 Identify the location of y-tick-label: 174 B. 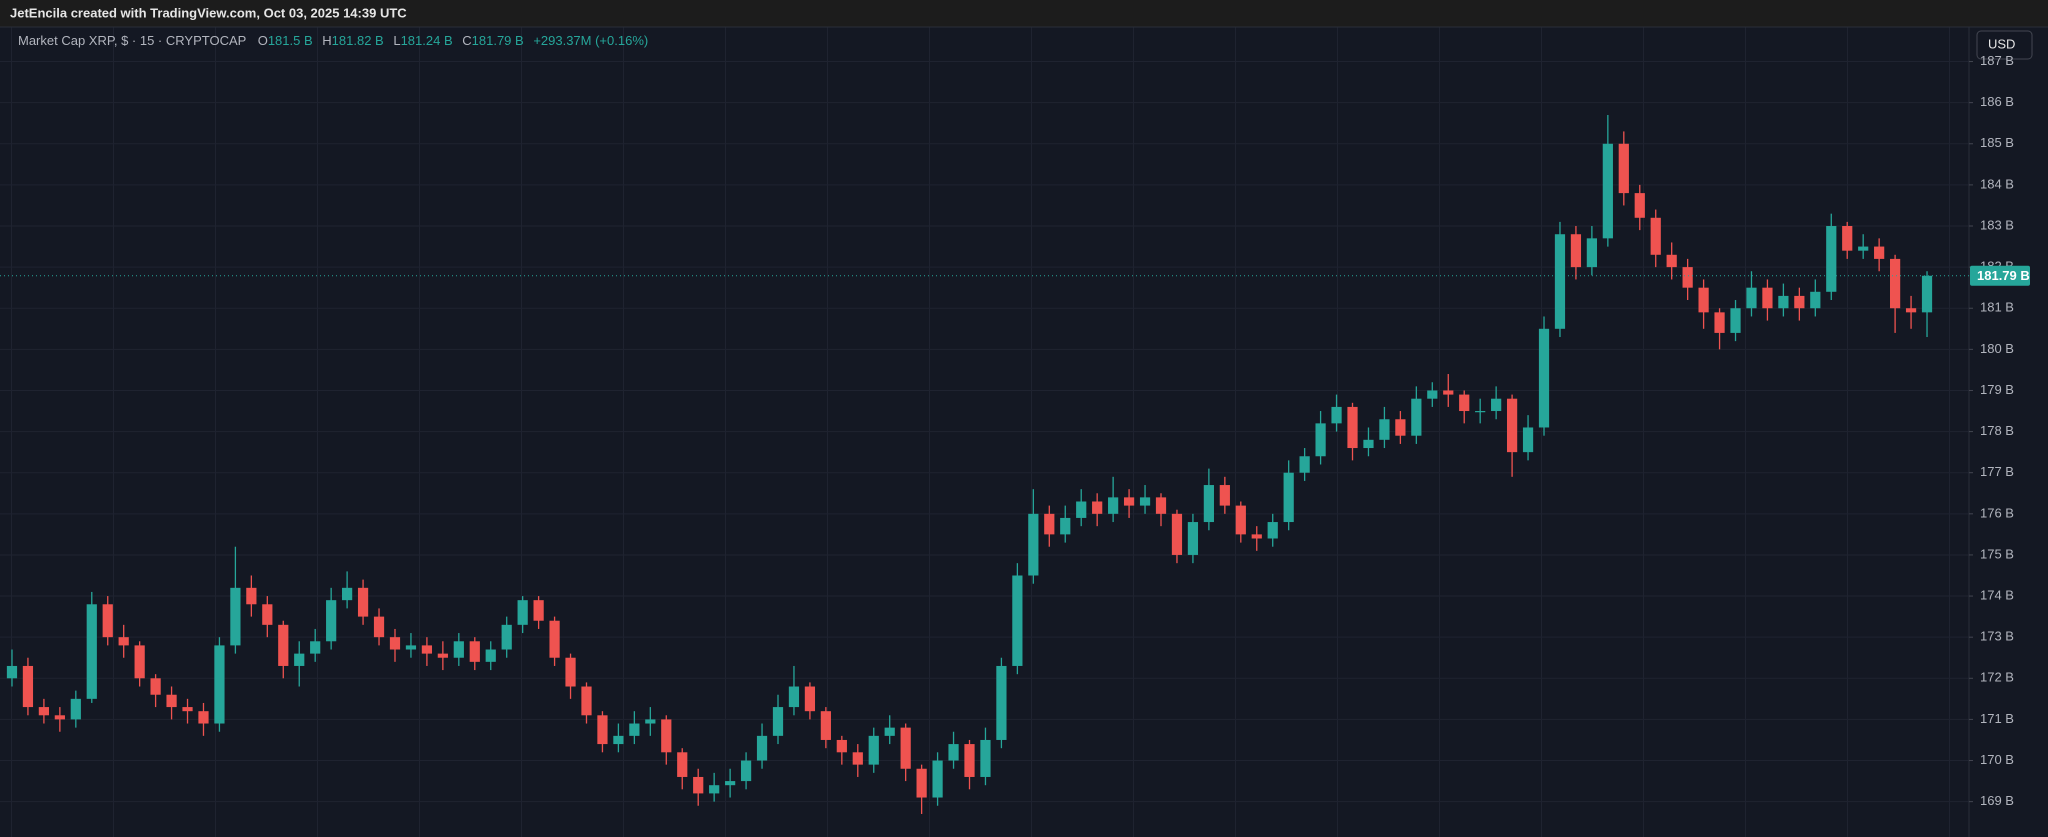
(1997, 594).